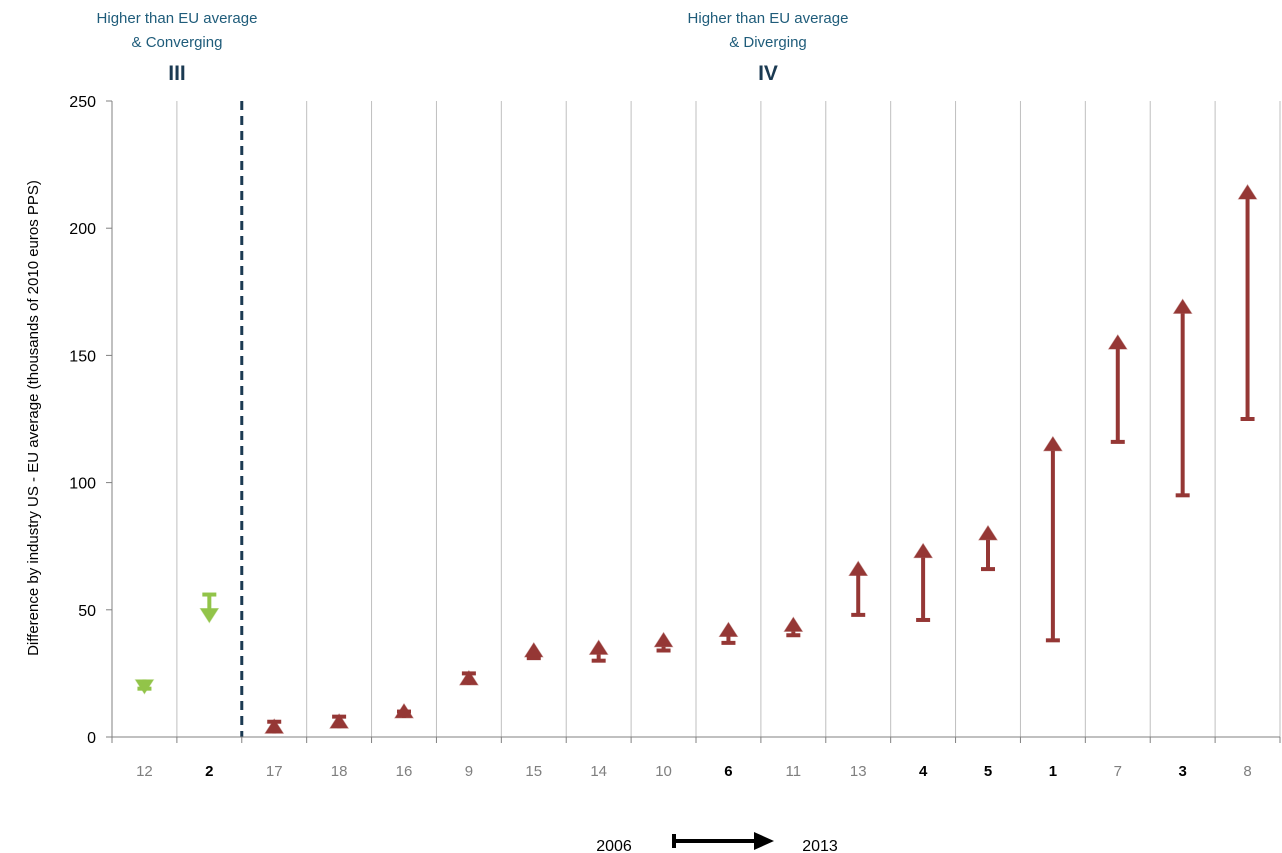 The height and width of the screenshot is (853, 1282). What do you see at coordinates (858, 771) in the screenshot?
I see `x-tick-label: 13` at bounding box center [858, 771].